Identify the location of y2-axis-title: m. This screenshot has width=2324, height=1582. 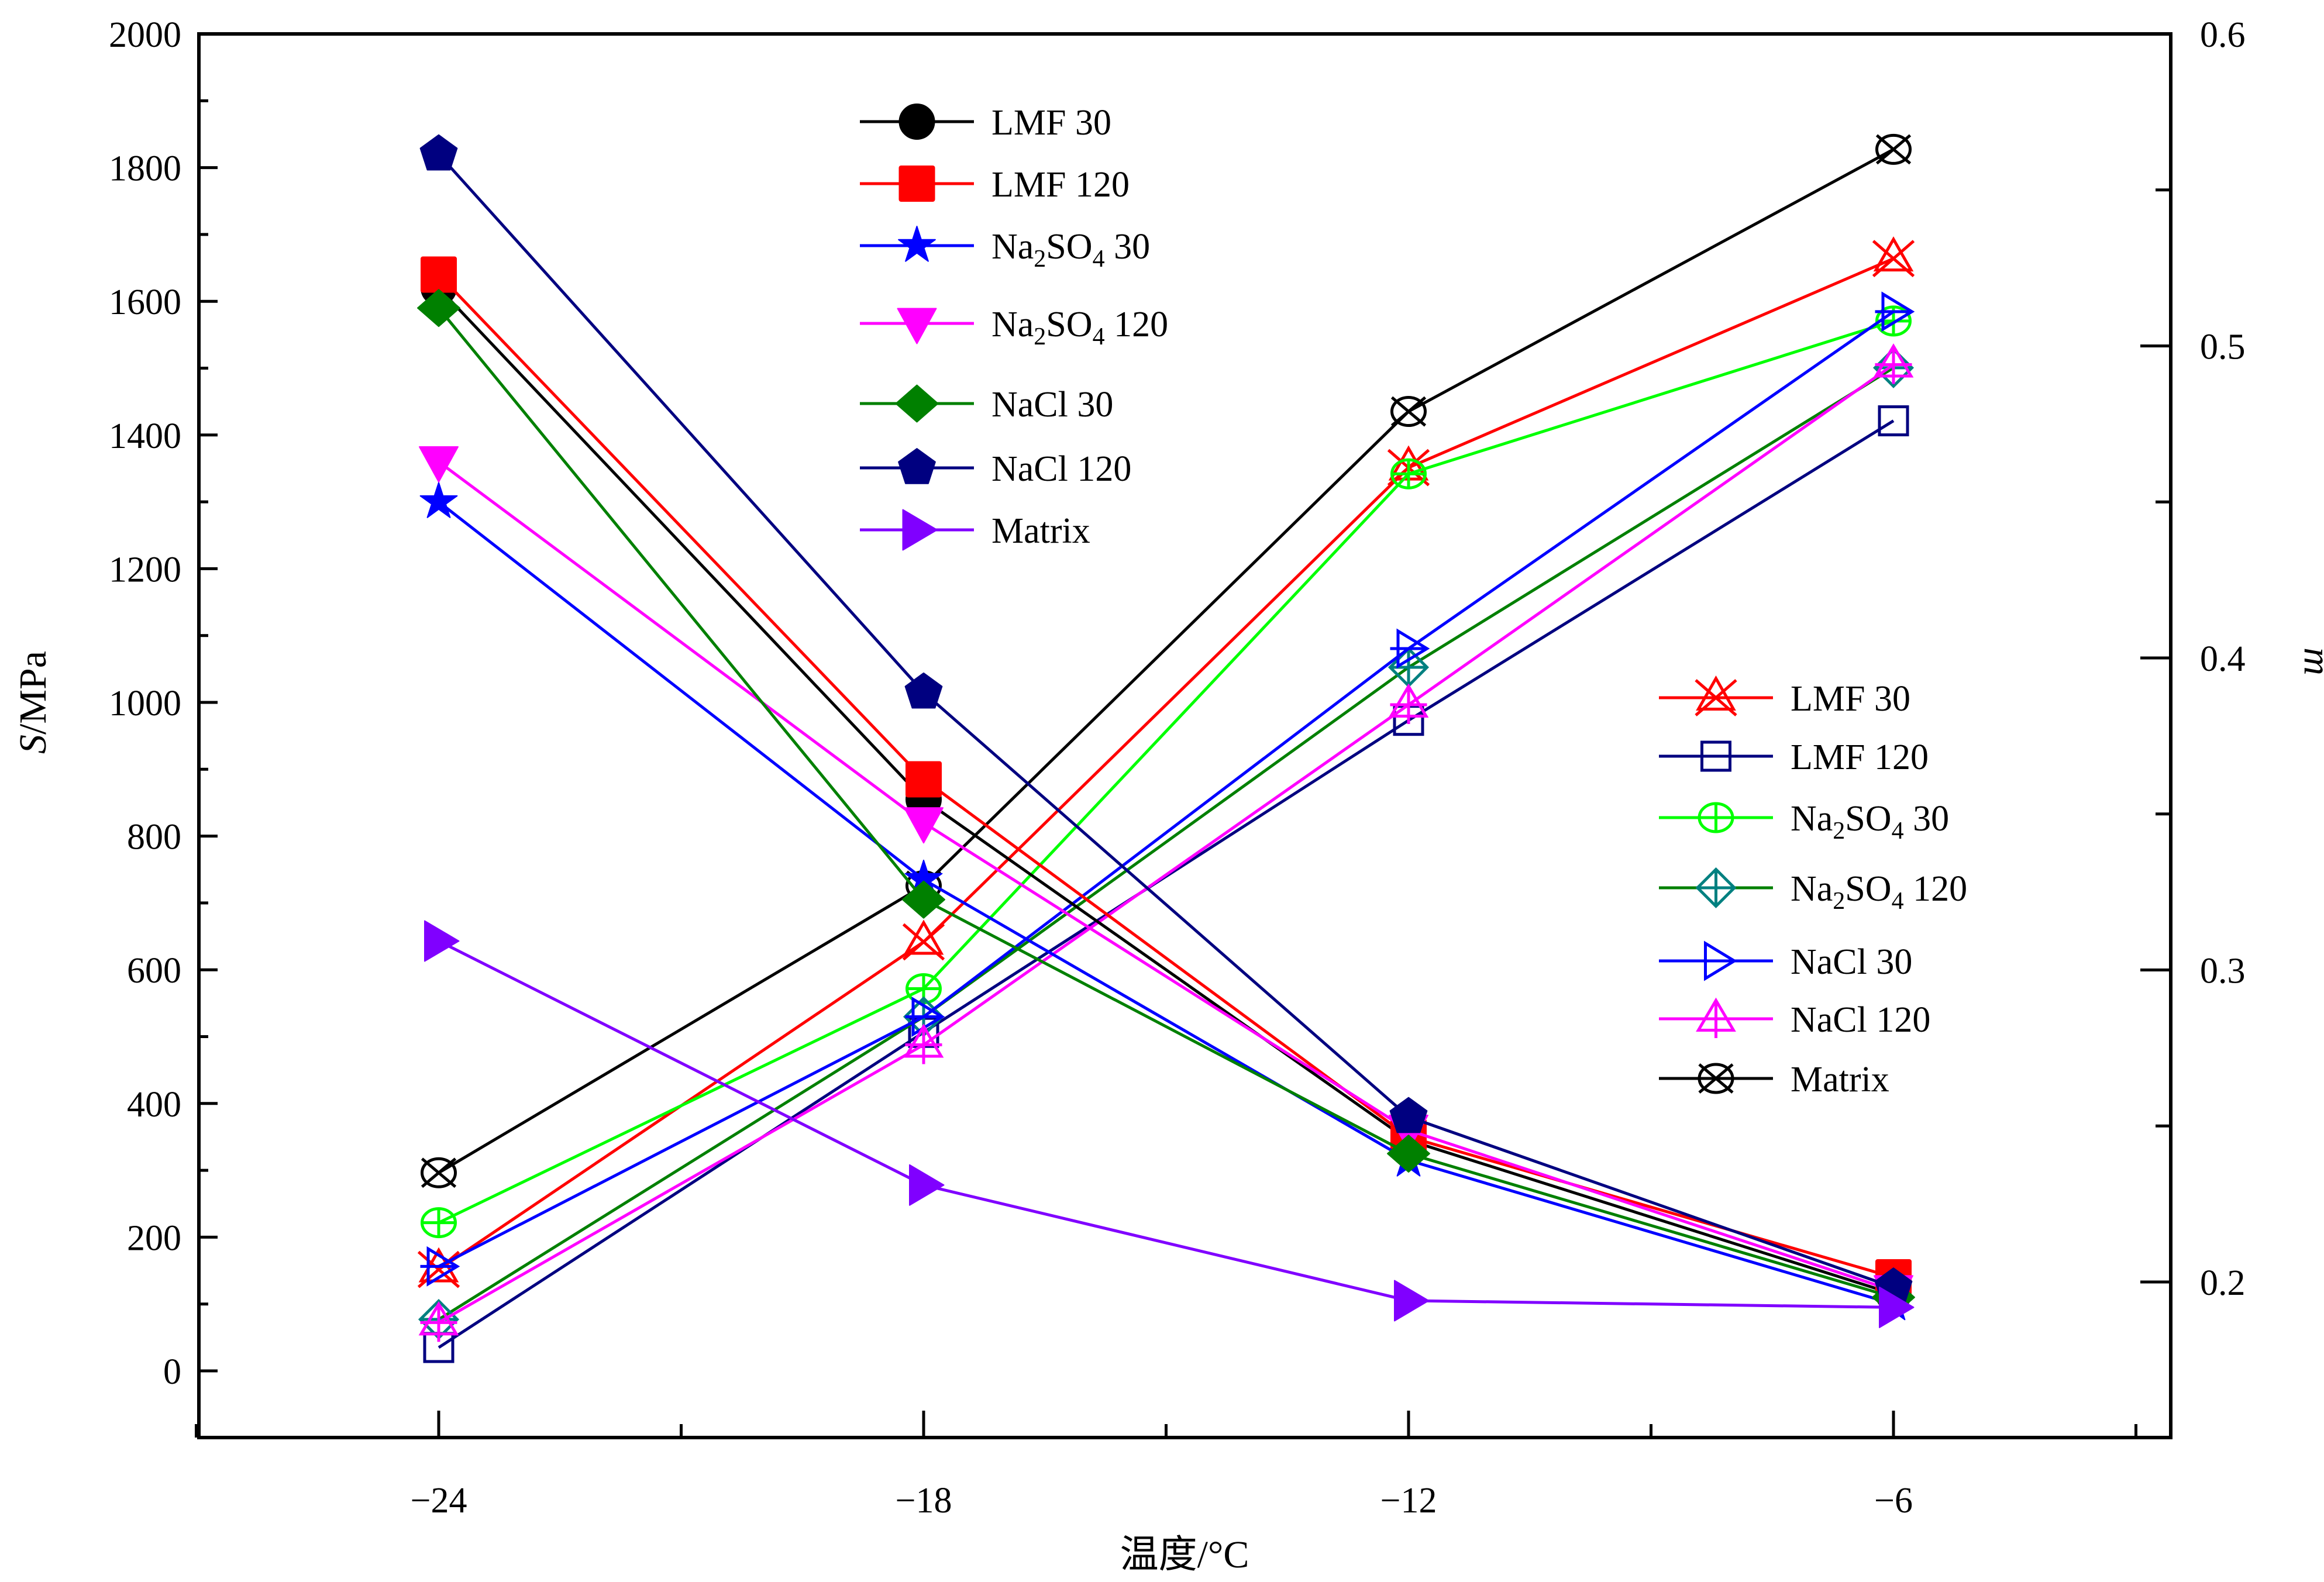
(2310, 661).